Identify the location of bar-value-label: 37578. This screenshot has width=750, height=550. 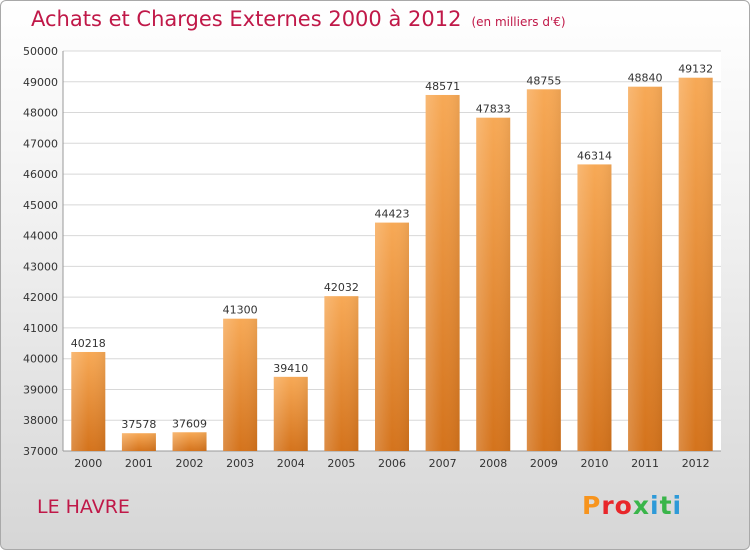
(138, 424).